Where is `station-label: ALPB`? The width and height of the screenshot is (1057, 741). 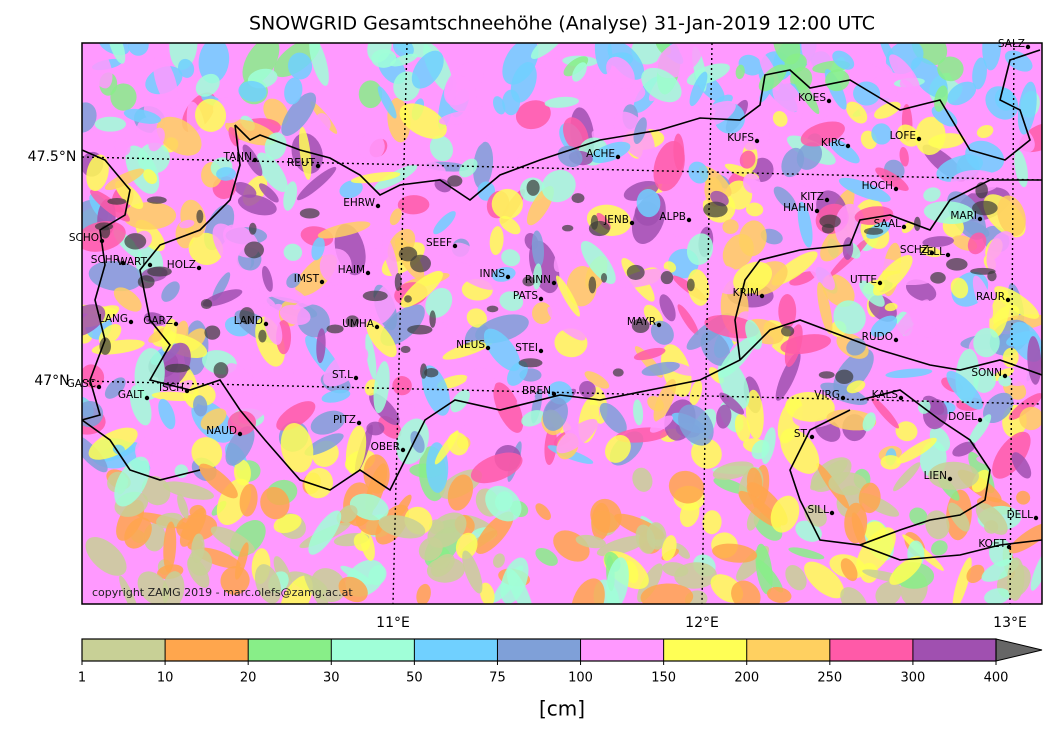 station-label: ALPB is located at coordinates (672, 217).